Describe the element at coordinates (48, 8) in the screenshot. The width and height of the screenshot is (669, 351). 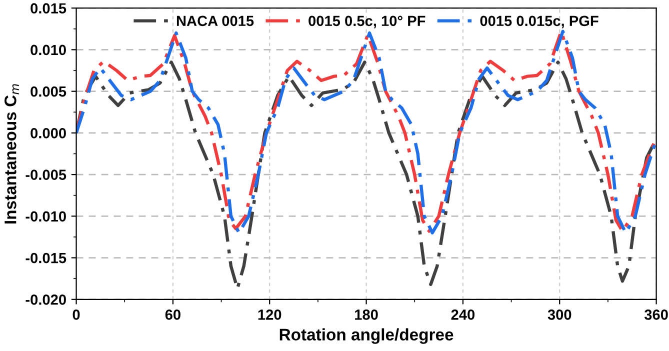
I see `y-tick-label: 0.015` at that location.